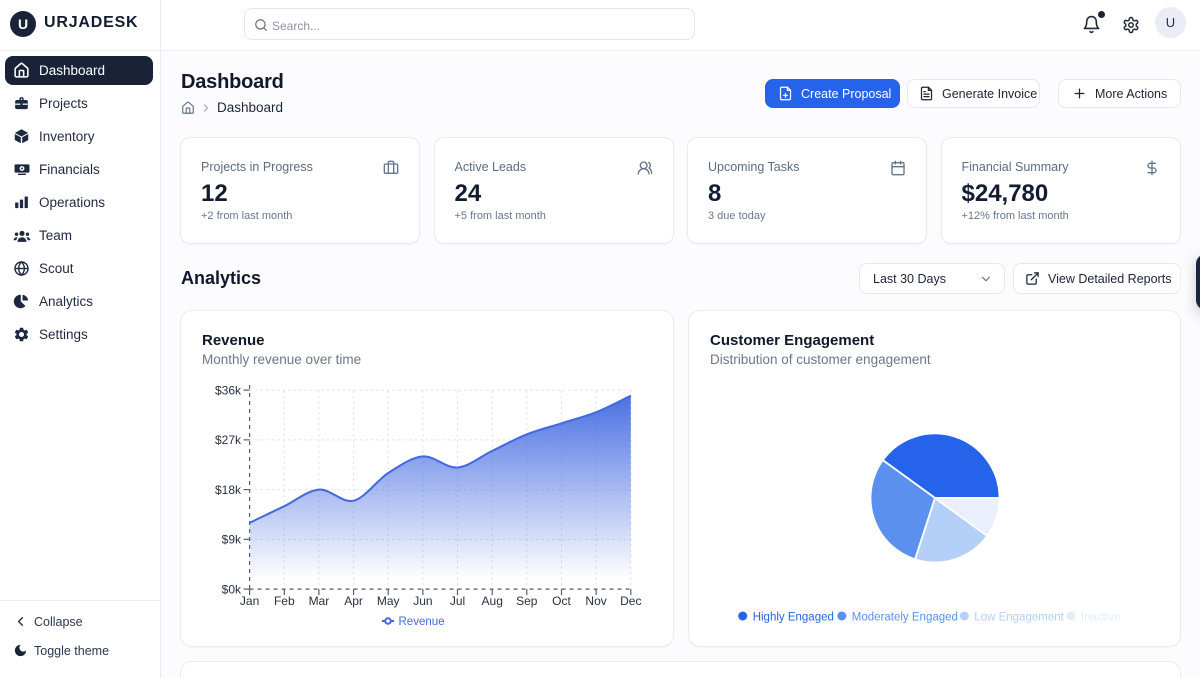 This screenshot has width=1200, height=678. I want to click on svg-text: Oct, so click(561, 601).